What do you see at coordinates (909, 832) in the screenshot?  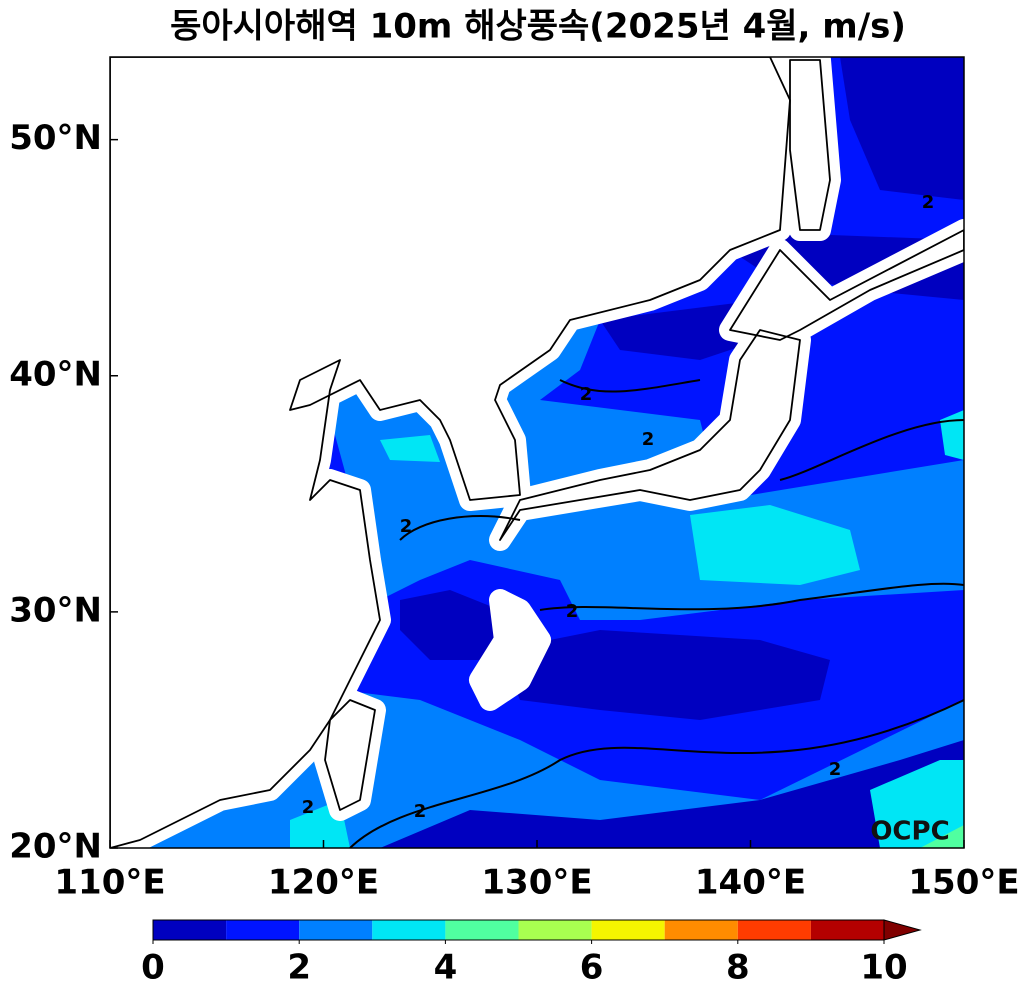 I see `source-label: OCPC` at bounding box center [909, 832].